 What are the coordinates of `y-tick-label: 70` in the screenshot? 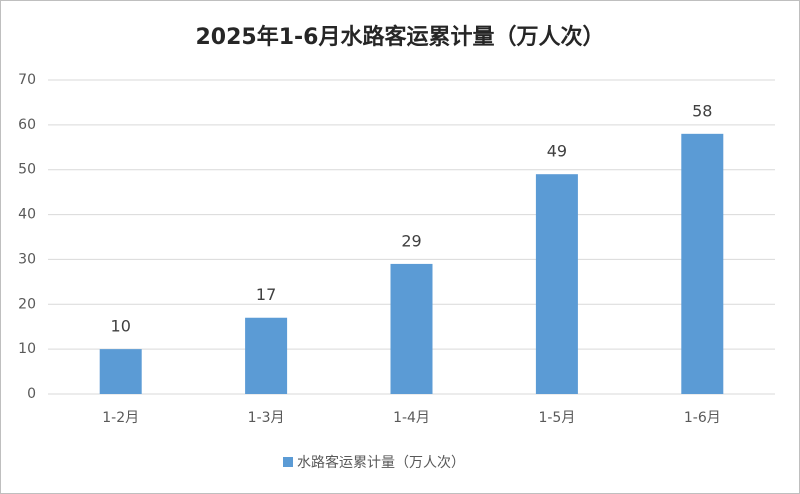 It's located at (27, 80).